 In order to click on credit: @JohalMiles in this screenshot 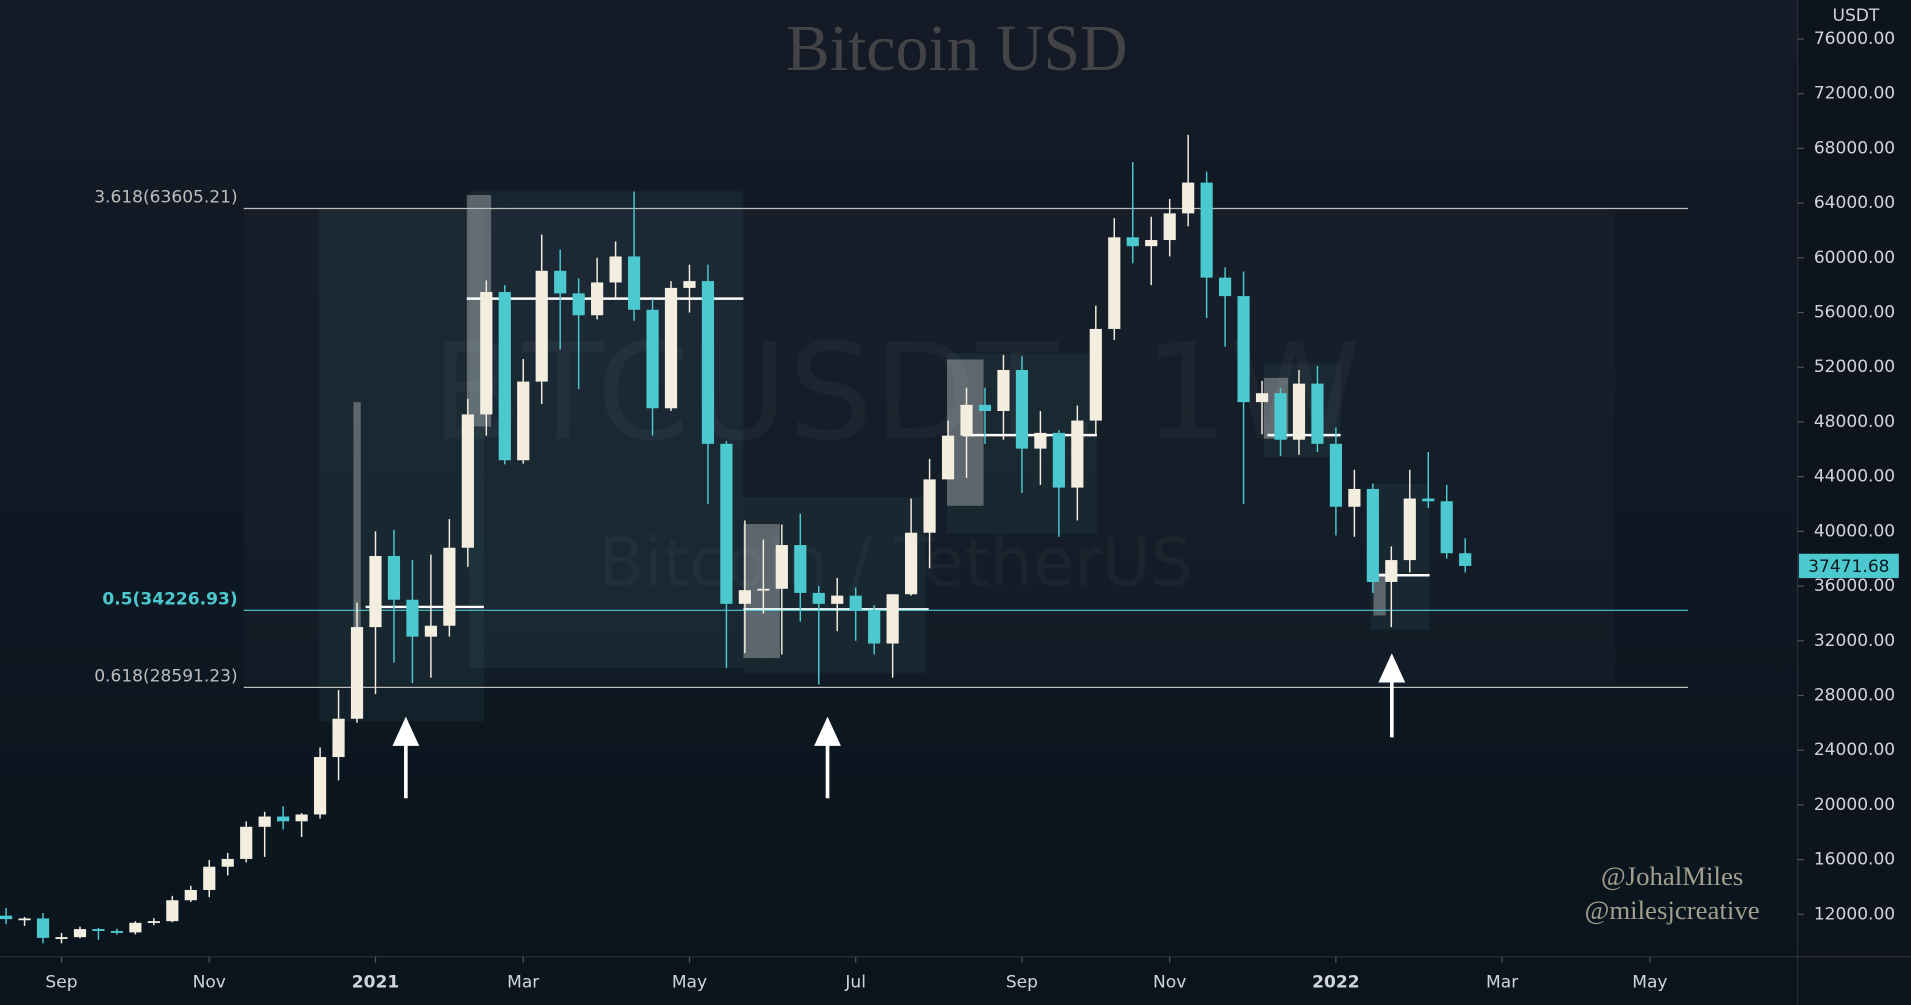, I will do `click(1672, 876)`.